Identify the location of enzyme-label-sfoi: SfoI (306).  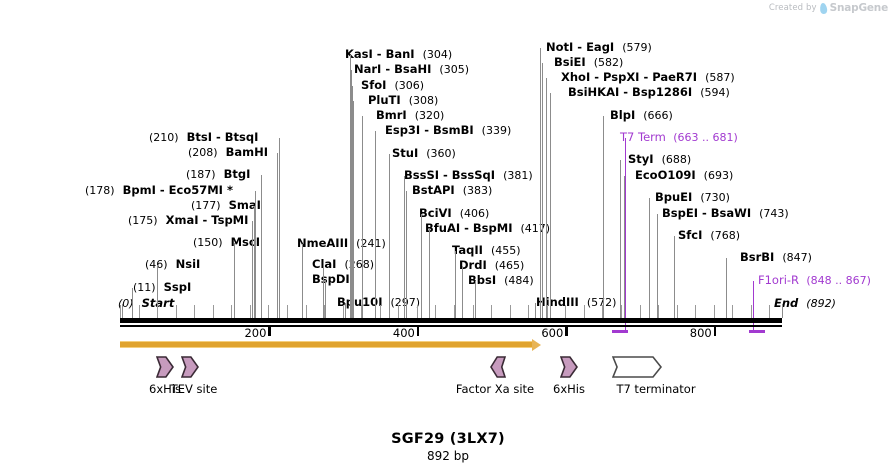
(392, 85).